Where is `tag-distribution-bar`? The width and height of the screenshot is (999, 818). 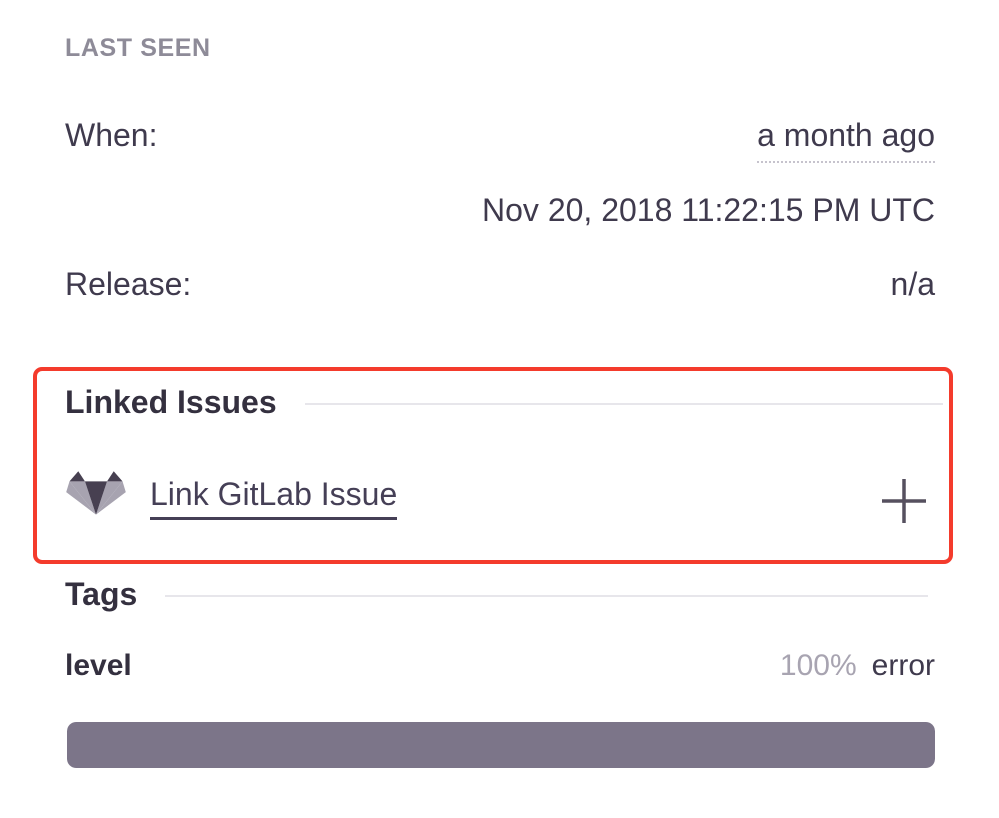 tag-distribution-bar is located at coordinates (501, 745).